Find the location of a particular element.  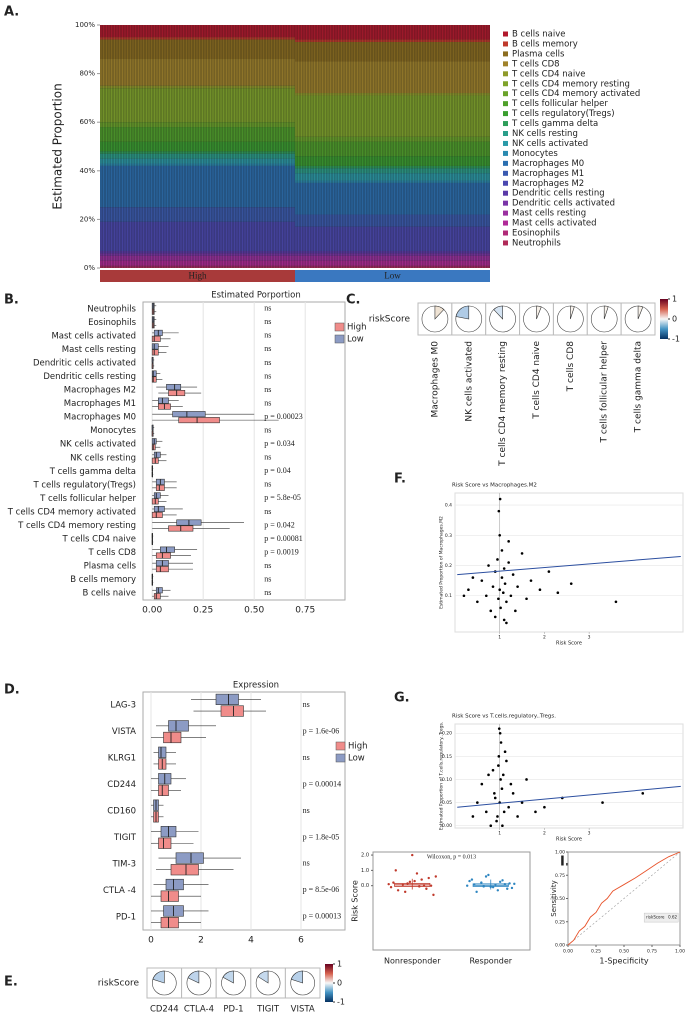

colorbar-label: 1 is located at coordinates (339, 964).